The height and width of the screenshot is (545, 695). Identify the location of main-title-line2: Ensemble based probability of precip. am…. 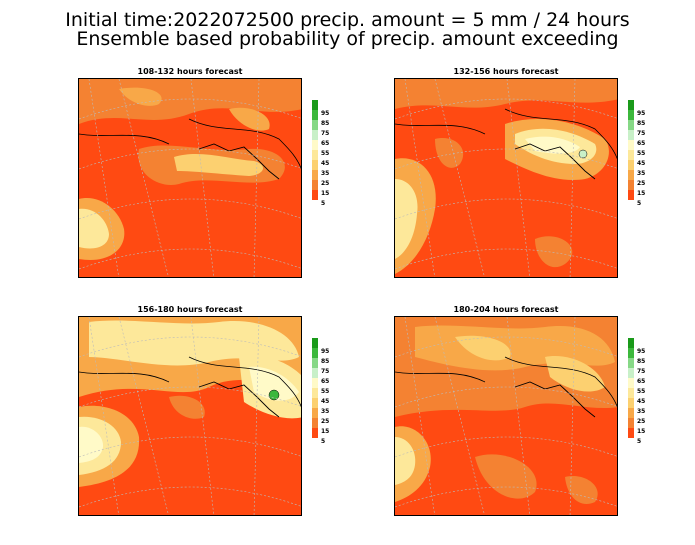
(347, 39).